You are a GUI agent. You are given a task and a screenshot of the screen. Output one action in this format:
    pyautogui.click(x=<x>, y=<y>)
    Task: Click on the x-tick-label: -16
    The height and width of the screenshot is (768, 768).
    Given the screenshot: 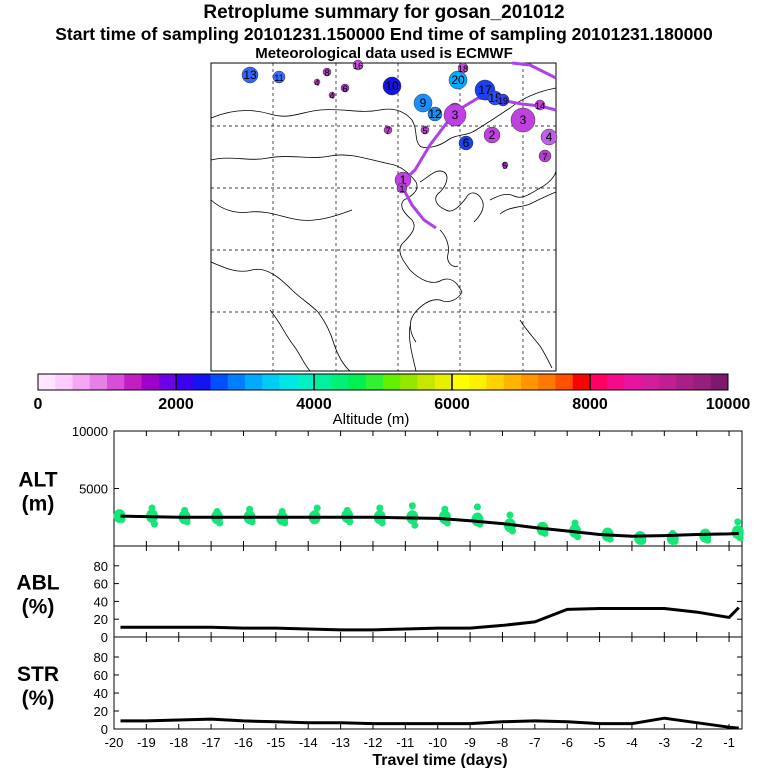 What is the action you would take?
    pyautogui.click(x=243, y=742)
    